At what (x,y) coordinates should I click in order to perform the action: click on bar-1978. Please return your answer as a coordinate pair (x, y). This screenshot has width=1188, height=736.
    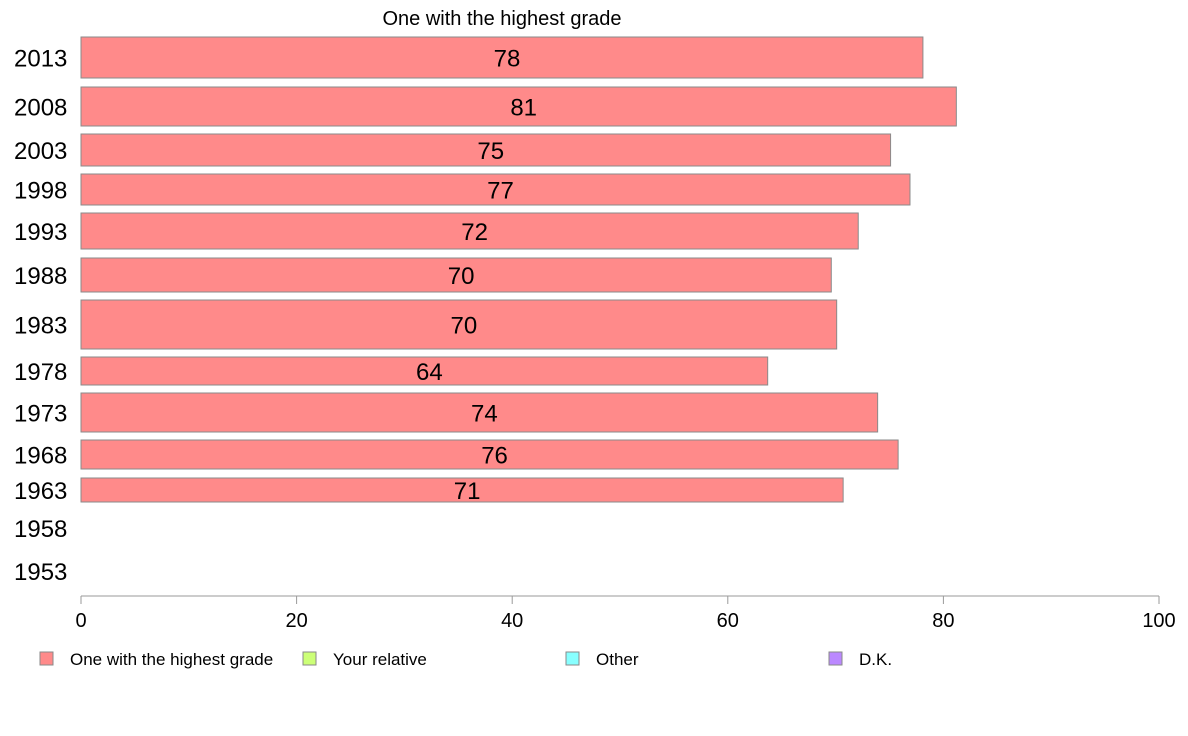
    Looking at the image, I should click on (424, 371).